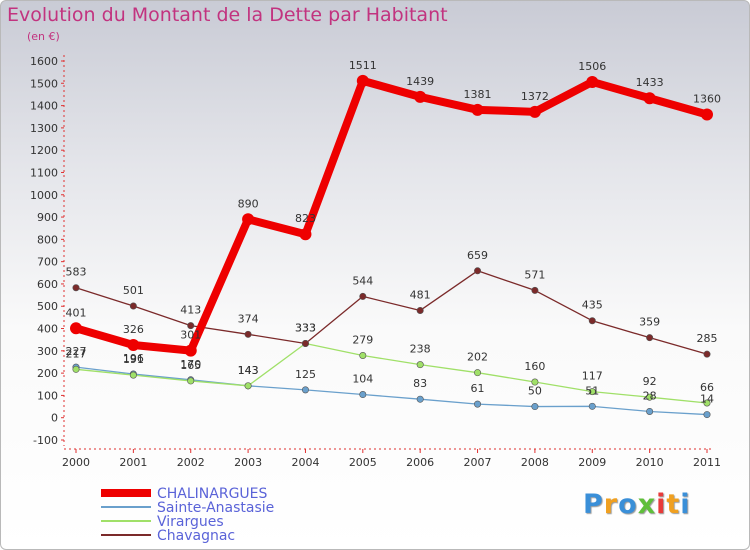 The image size is (750, 550). What do you see at coordinates (592, 305) in the screenshot?
I see `data-label: 435` at bounding box center [592, 305].